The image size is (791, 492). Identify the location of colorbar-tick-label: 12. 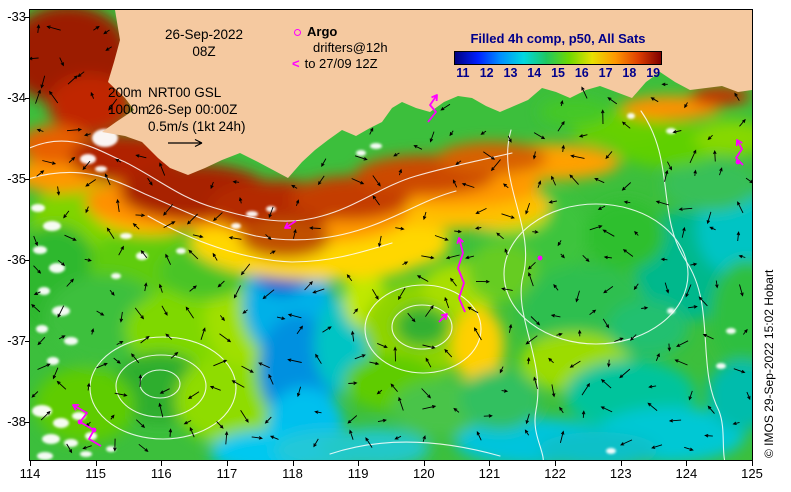
(486, 73).